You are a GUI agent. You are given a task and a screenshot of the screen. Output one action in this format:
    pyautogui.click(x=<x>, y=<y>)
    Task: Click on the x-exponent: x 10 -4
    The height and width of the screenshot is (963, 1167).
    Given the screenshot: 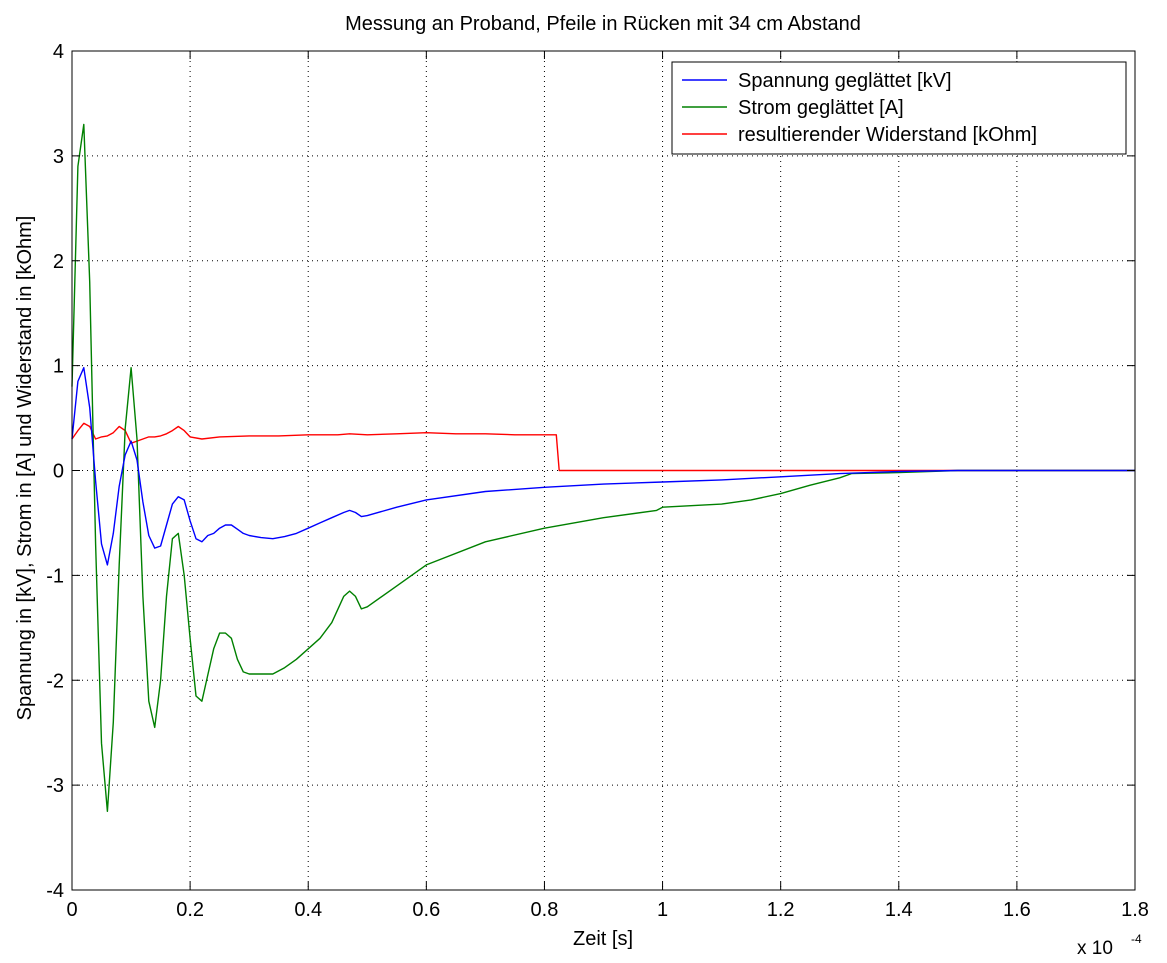 What is the action you would take?
    pyautogui.click(x=1109, y=945)
    